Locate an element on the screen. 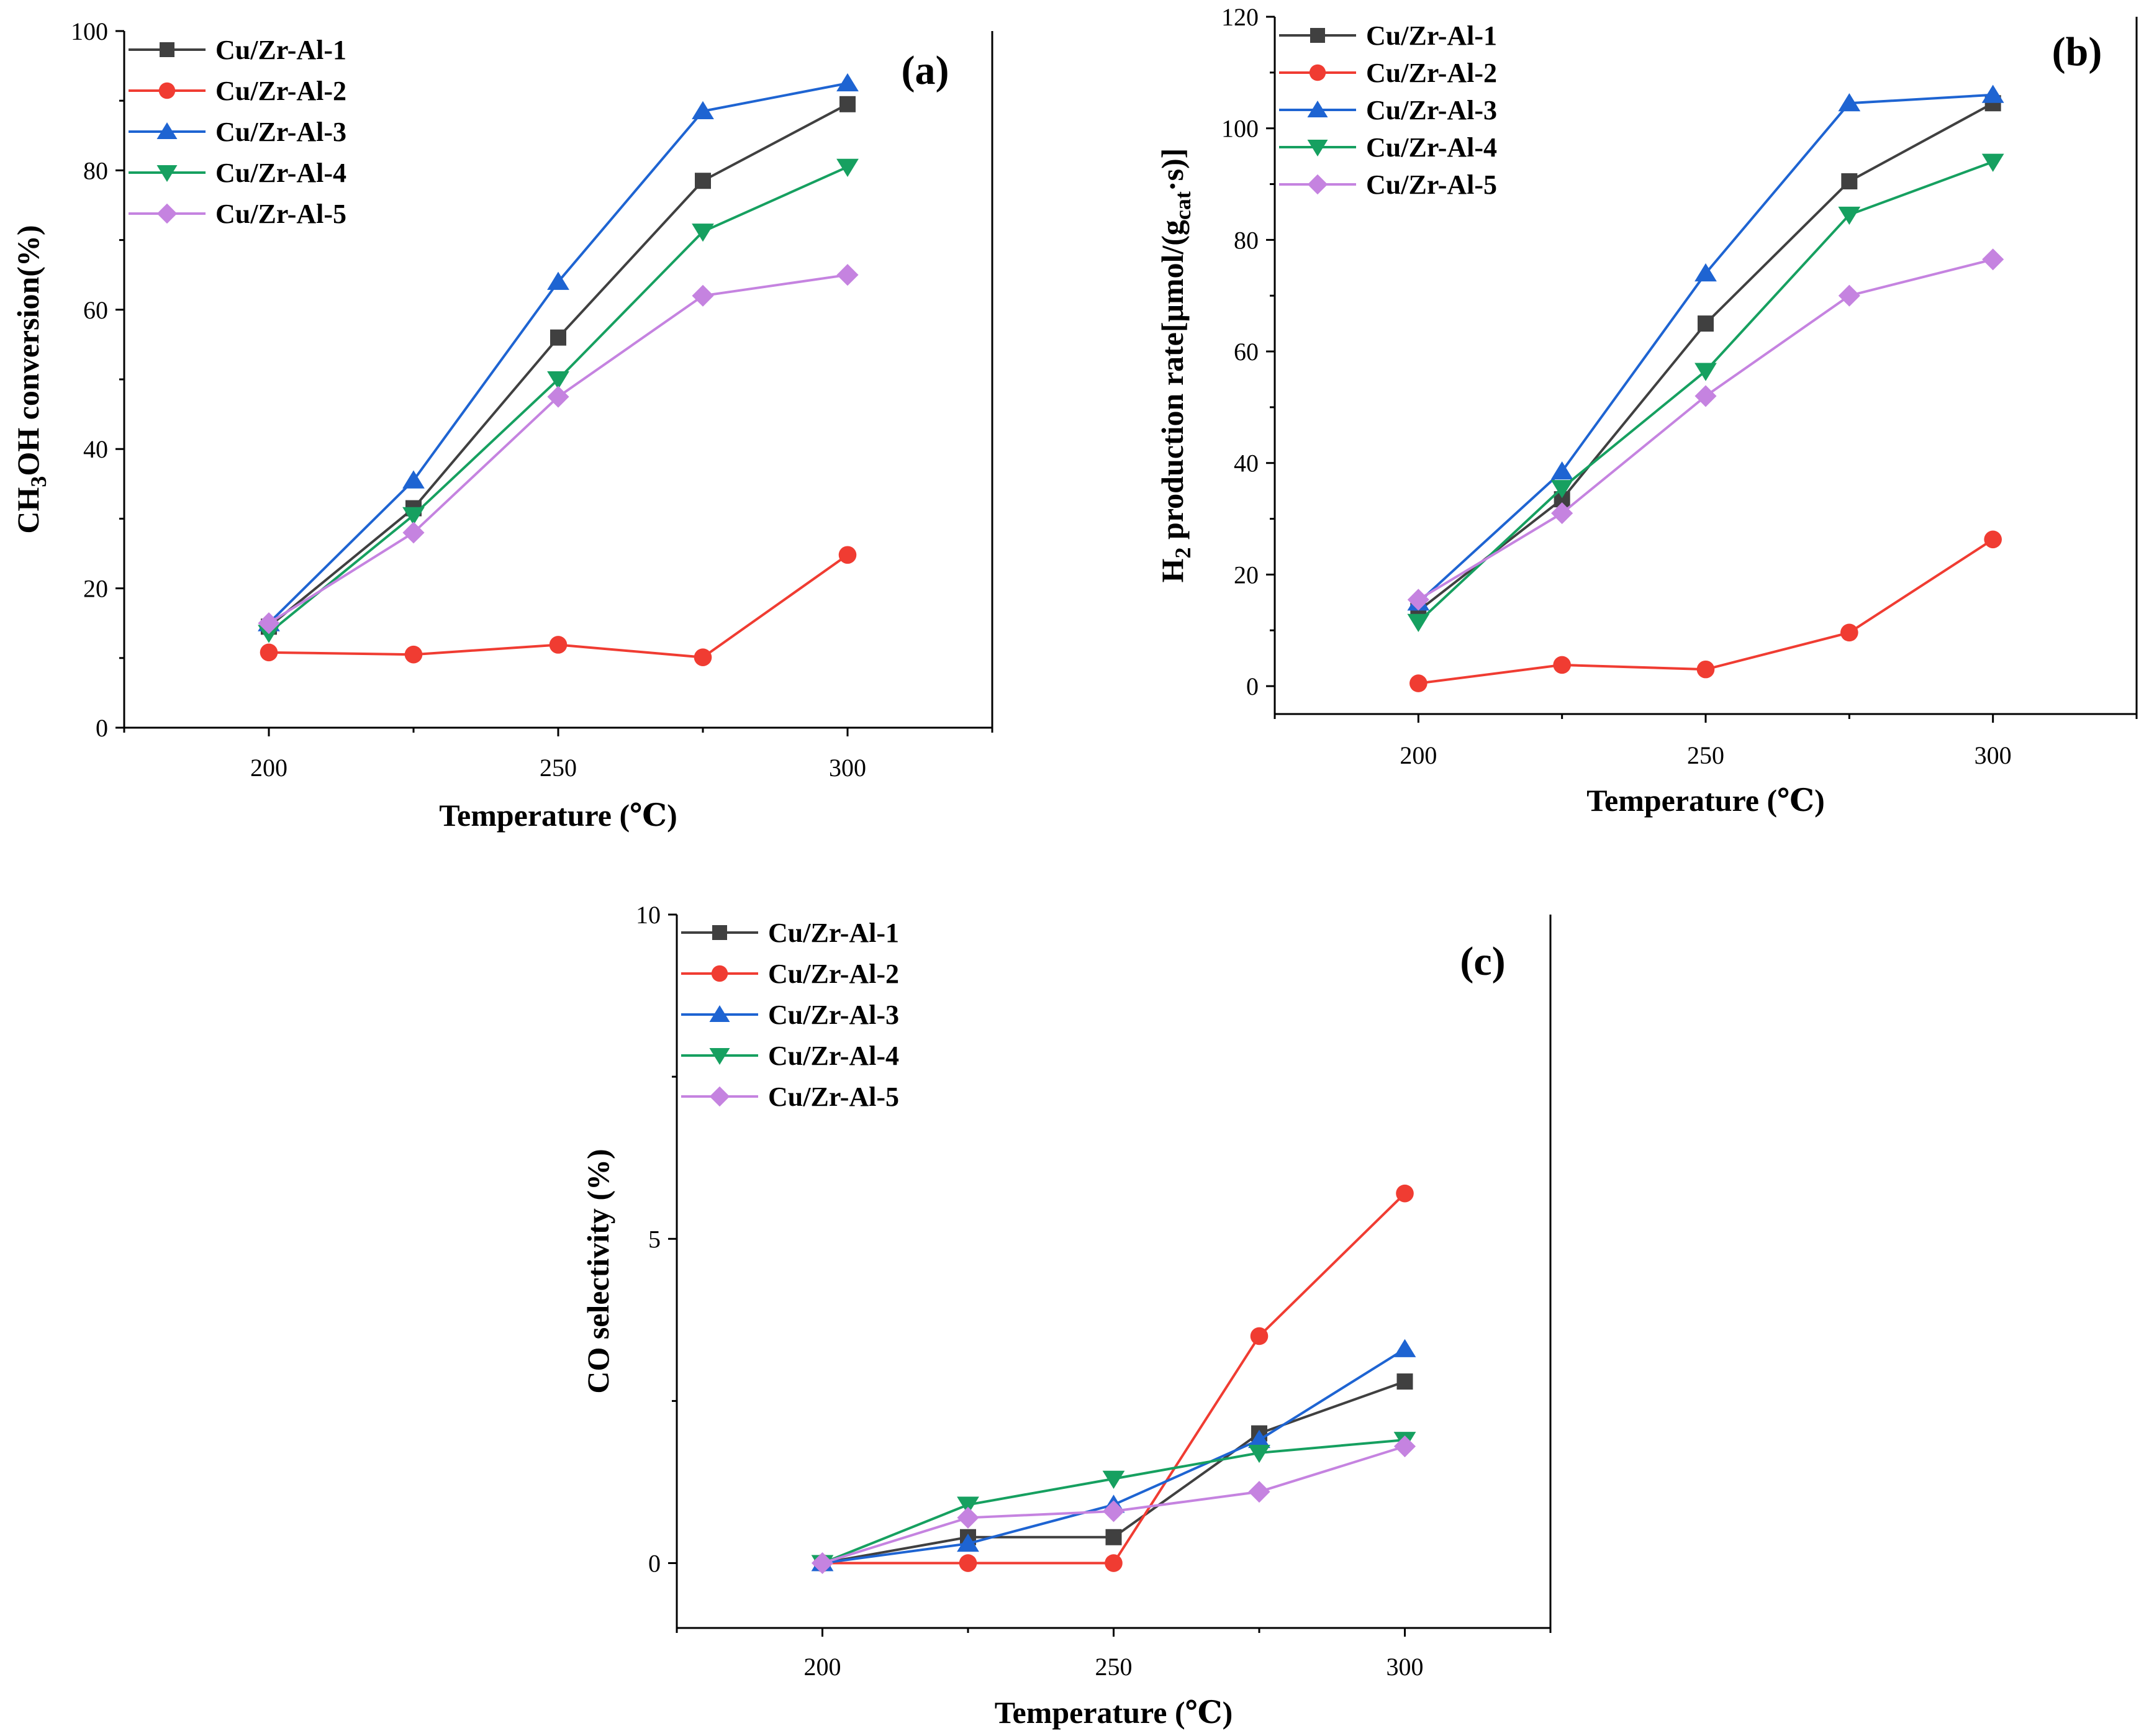  y-axis-title-part: ·s)] is located at coordinates (1172, 169).